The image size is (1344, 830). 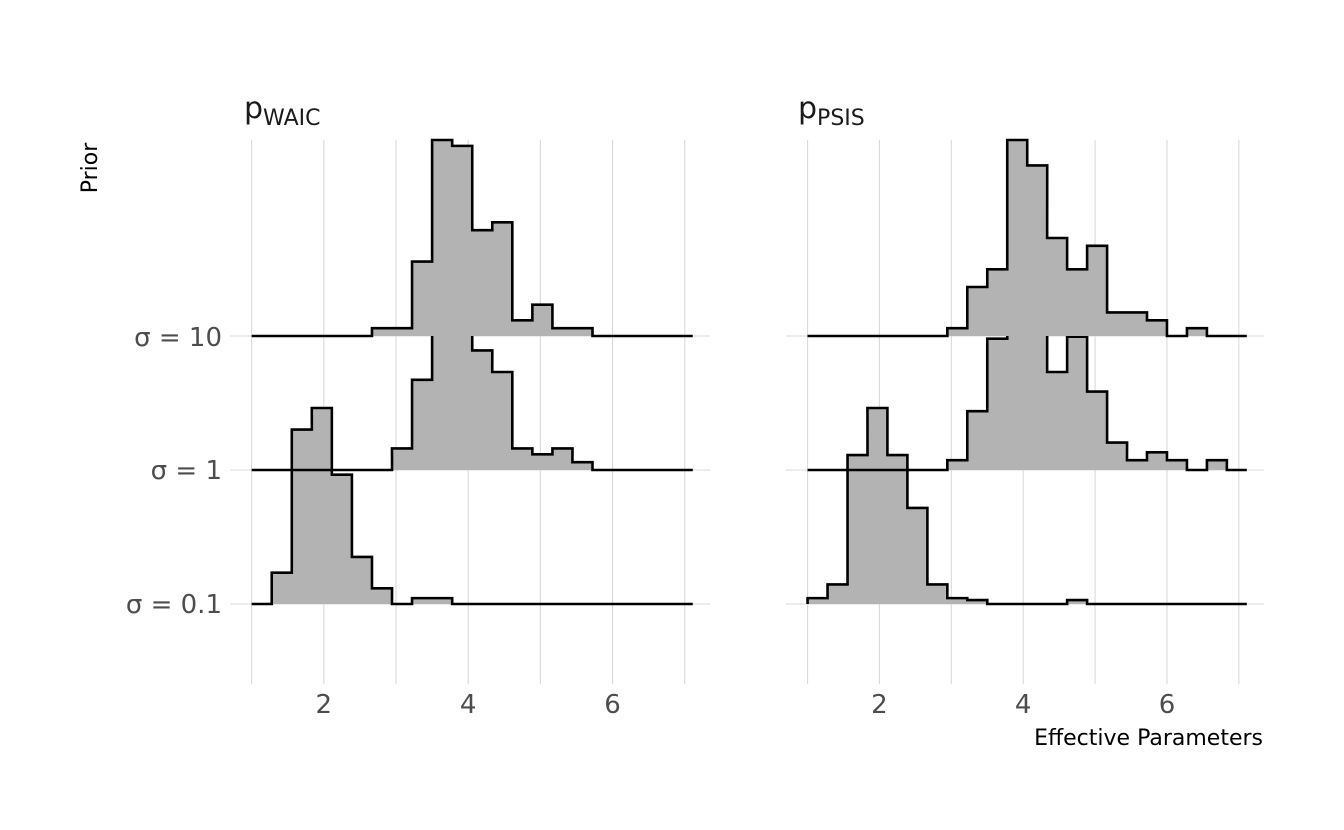 I want to click on panel-title-p-psis: pPSIS, so click(x=831, y=111).